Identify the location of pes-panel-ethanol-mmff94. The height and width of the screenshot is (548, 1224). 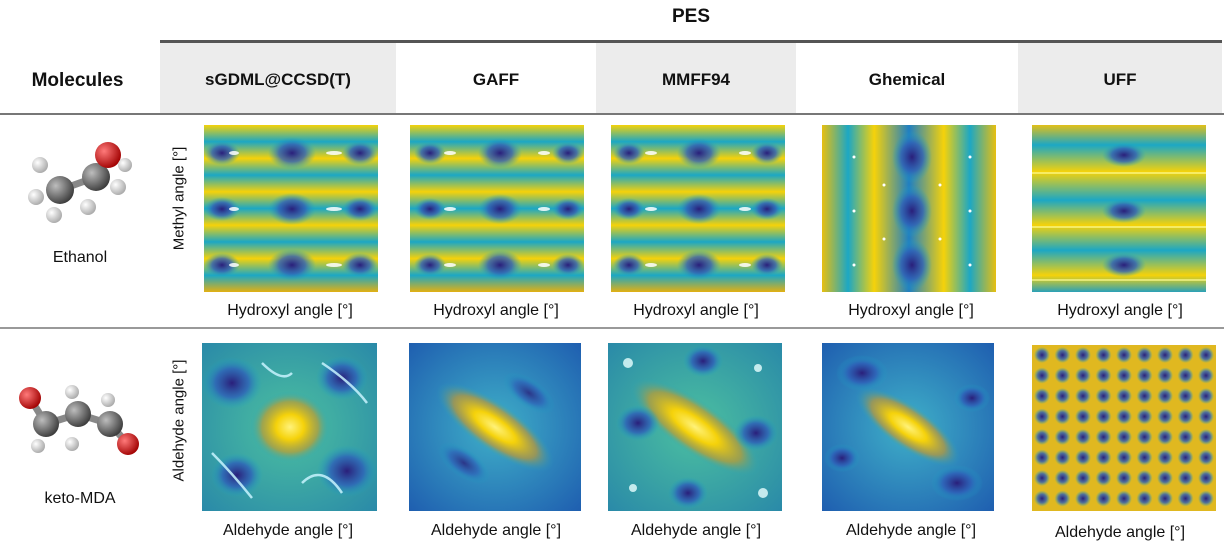
(698, 208).